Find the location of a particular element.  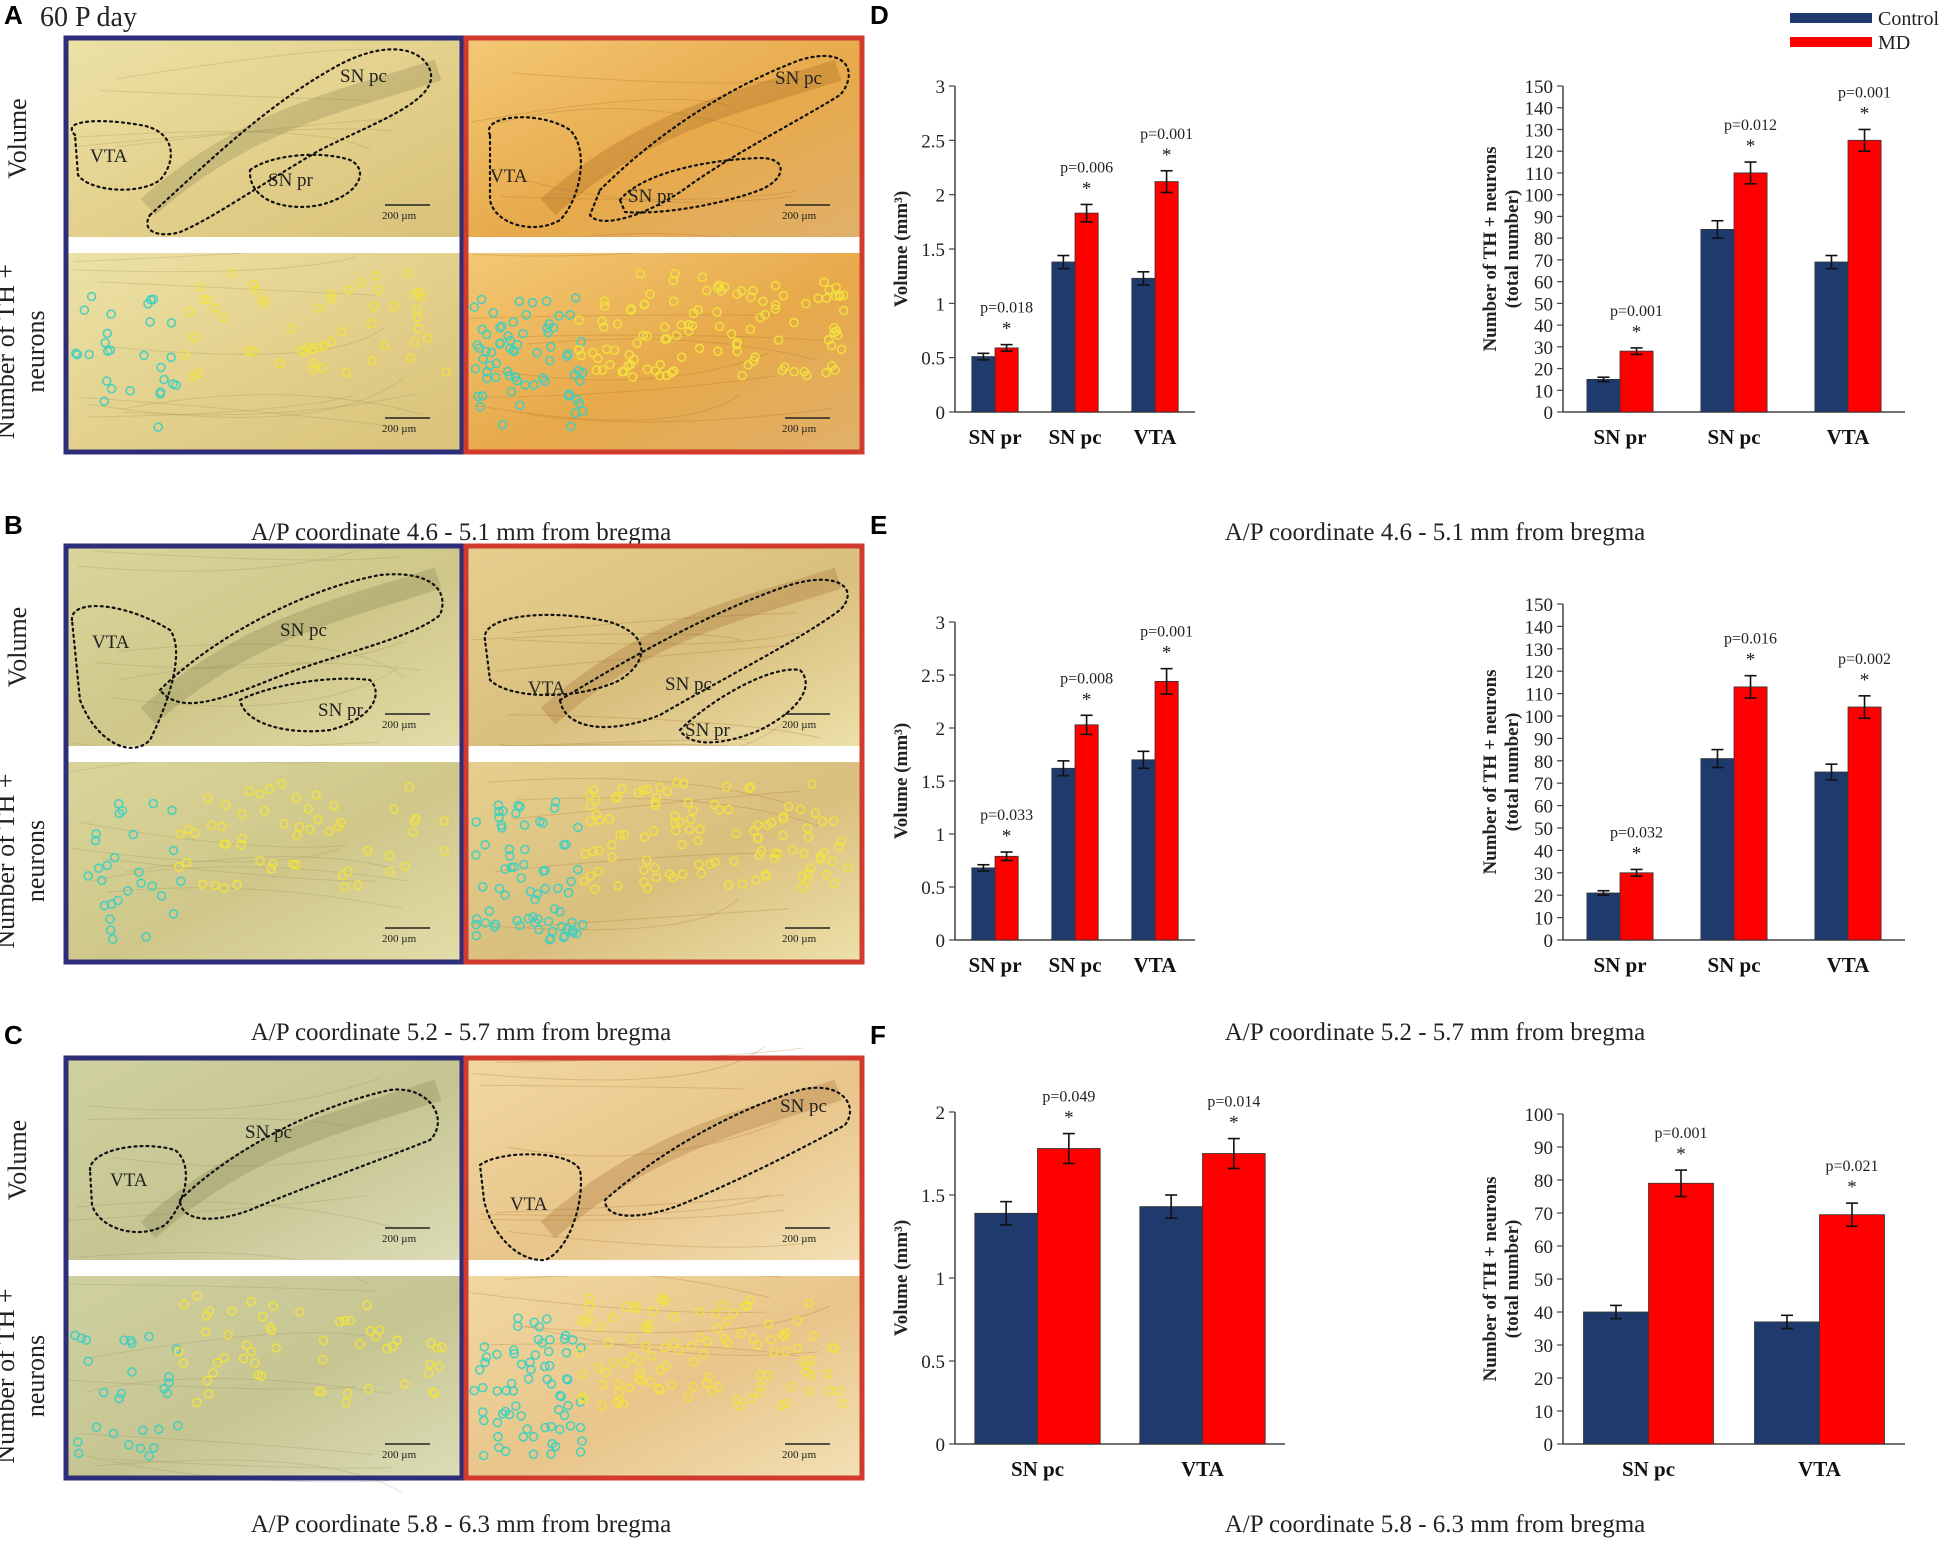

panel-letter-f: F is located at coordinates (878, 1035).